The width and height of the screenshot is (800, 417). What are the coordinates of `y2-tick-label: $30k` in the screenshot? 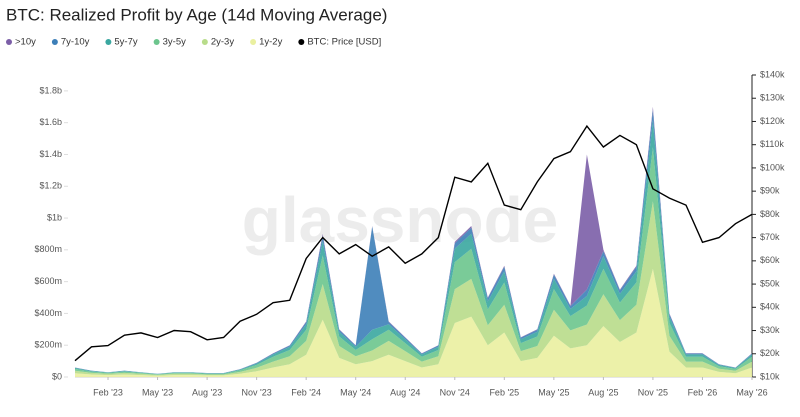 It's located at (770, 330).